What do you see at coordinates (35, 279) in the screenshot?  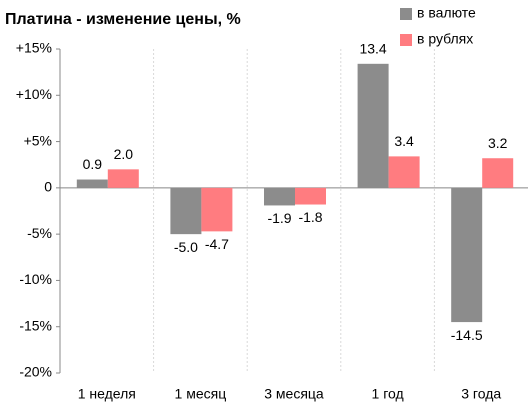 I see `y-tick-label: -10%` at bounding box center [35, 279].